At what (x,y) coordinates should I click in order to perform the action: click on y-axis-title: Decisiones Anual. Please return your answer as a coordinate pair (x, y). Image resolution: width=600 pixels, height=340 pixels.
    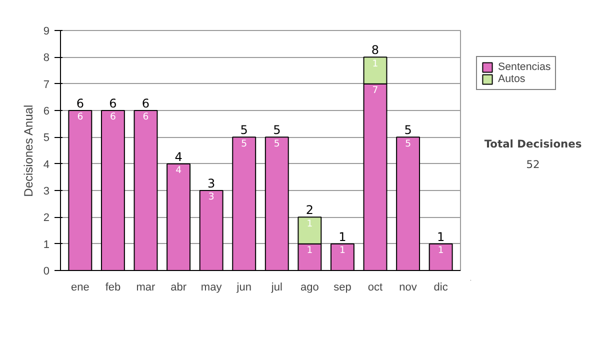
    Looking at the image, I should click on (28, 150).